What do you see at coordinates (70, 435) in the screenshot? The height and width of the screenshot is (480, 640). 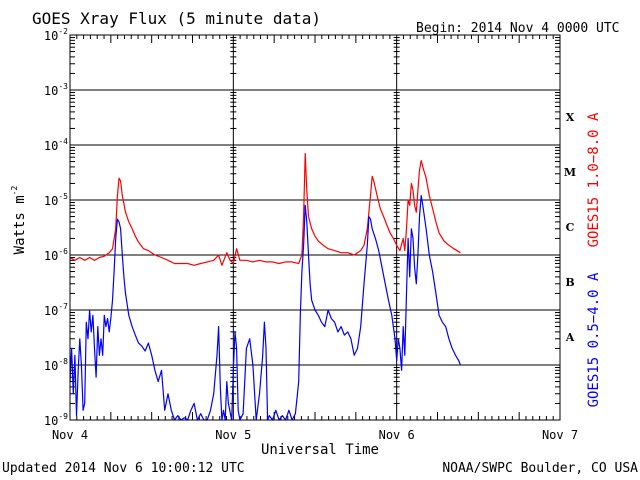 I see `x-tick-label: Nov 4` at bounding box center [70, 435].